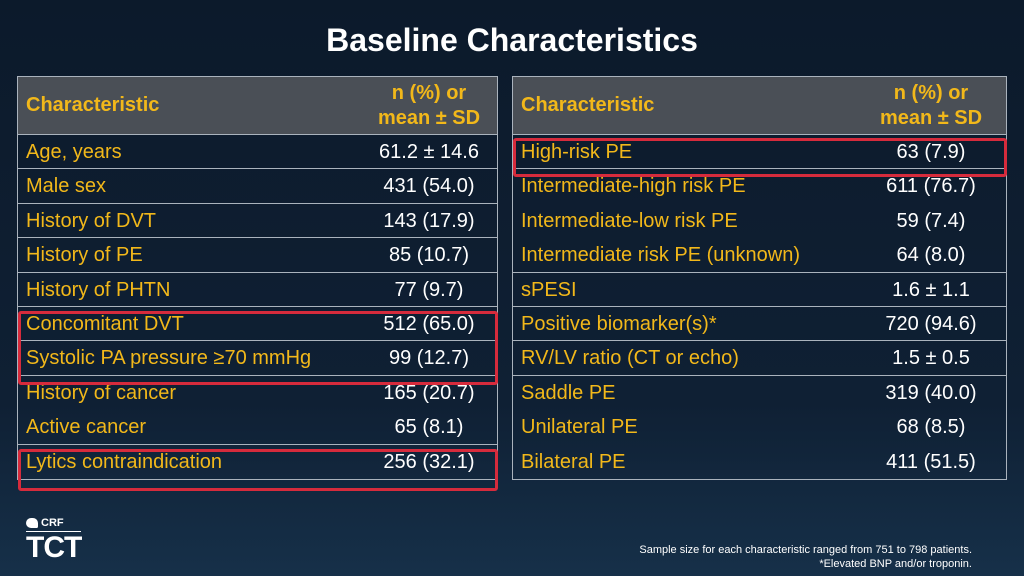  What do you see at coordinates (931, 427) in the screenshot?
I see `row-value: 68 (8.5)` at bounding box center [931, 427].